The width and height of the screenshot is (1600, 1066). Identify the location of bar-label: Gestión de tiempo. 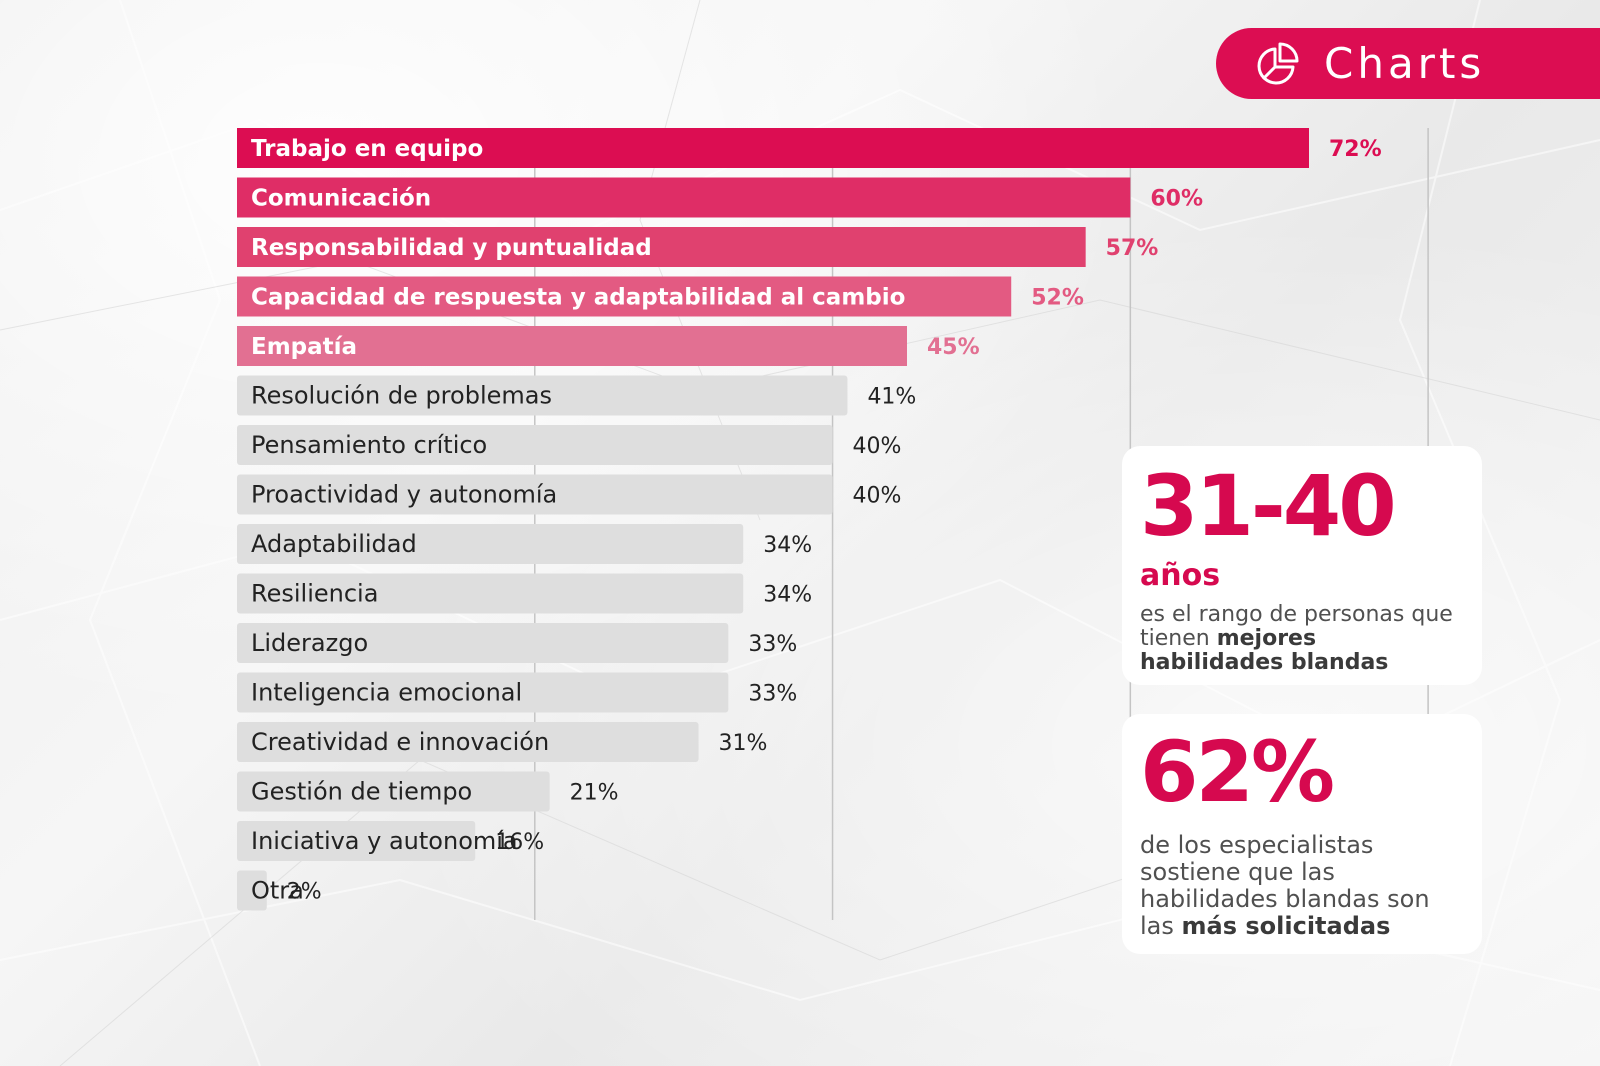
(361, 792).